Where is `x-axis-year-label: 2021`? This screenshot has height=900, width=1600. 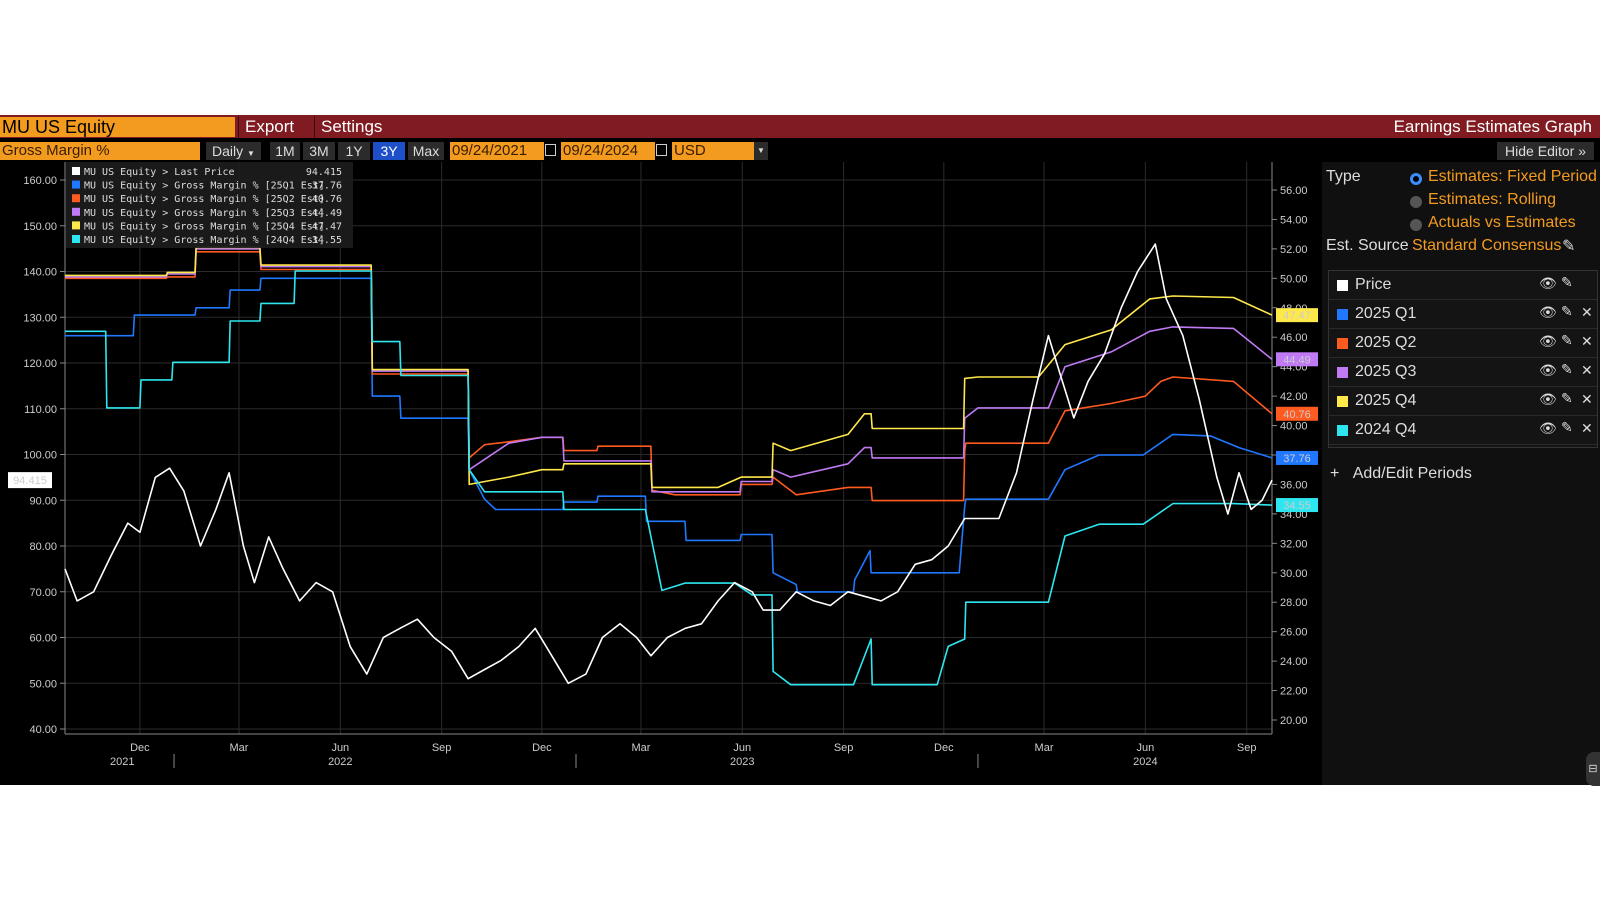 x-axis-year-label: 2021 is located at coordinates (122, 762).